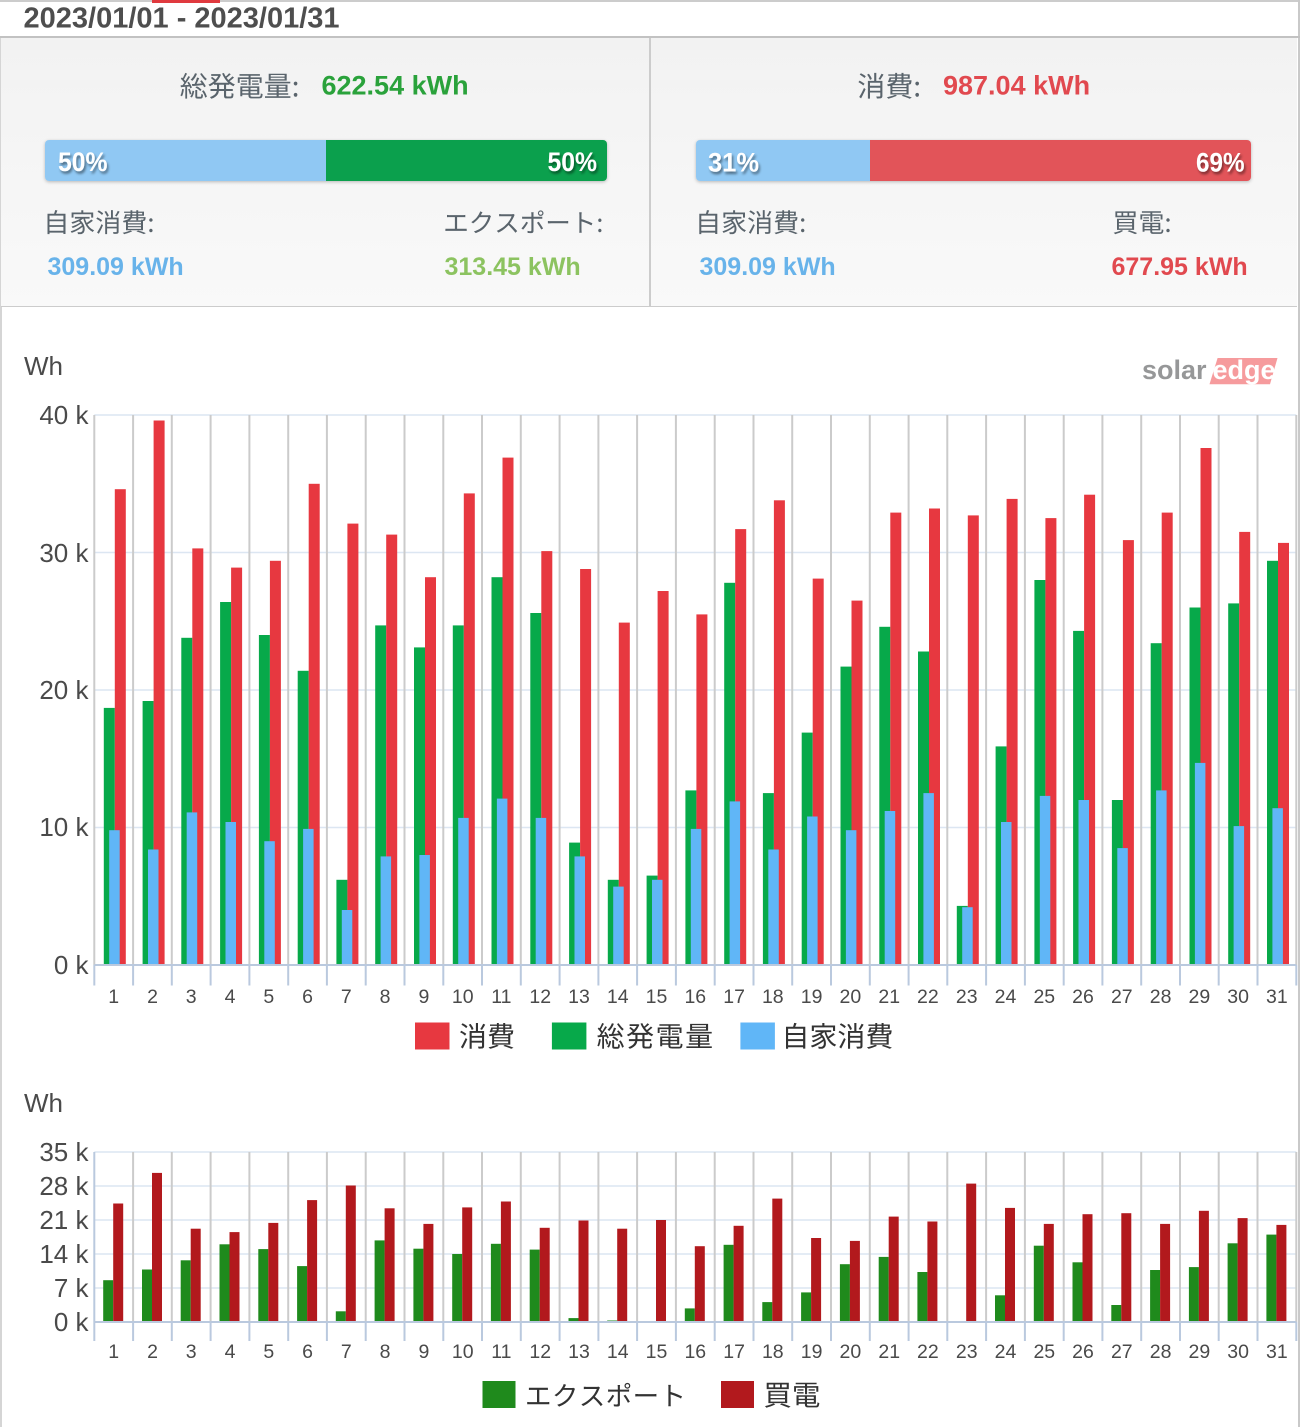 The width and height of the screenshot is (1300, 1427). Describe the element at coordinates (395, 86) in the screenshot. I see `svg-text: 622.54 kWh` at that location.